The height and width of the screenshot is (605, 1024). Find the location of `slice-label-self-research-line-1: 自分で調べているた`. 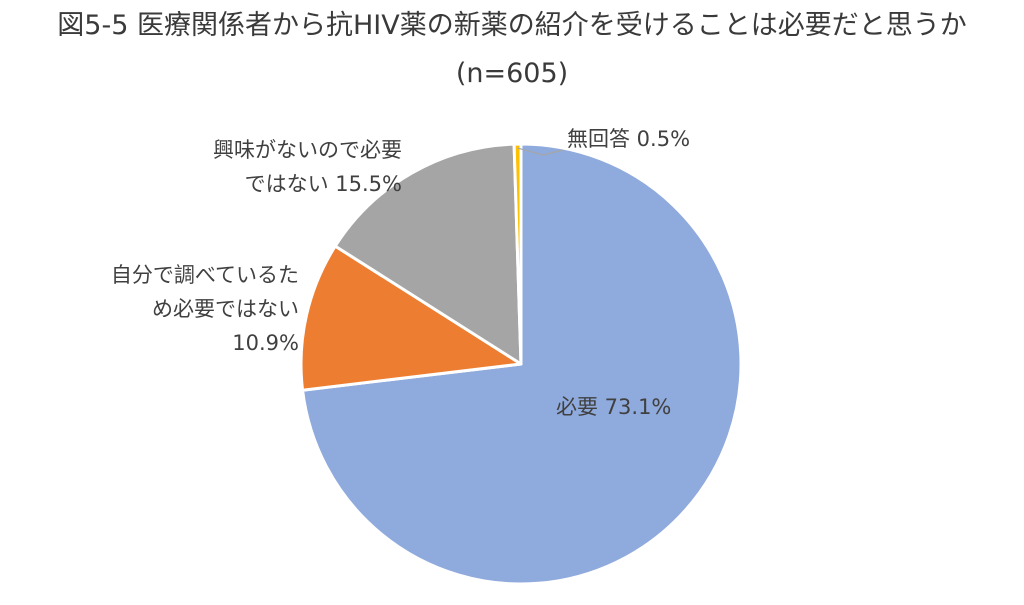

slice-label-self-research-line-1: 自分で調べているた is located at coordinates (204, 275).